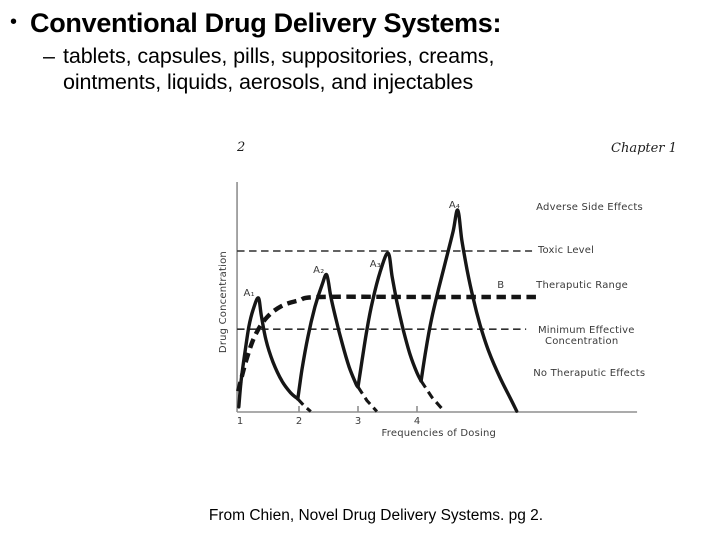 Image resolution: width=720 pixels, height=540 pixels. Describe the element at coordinates (565, 250) in the screenshot. I see `chart-annotation: Toxic Level` at that location.